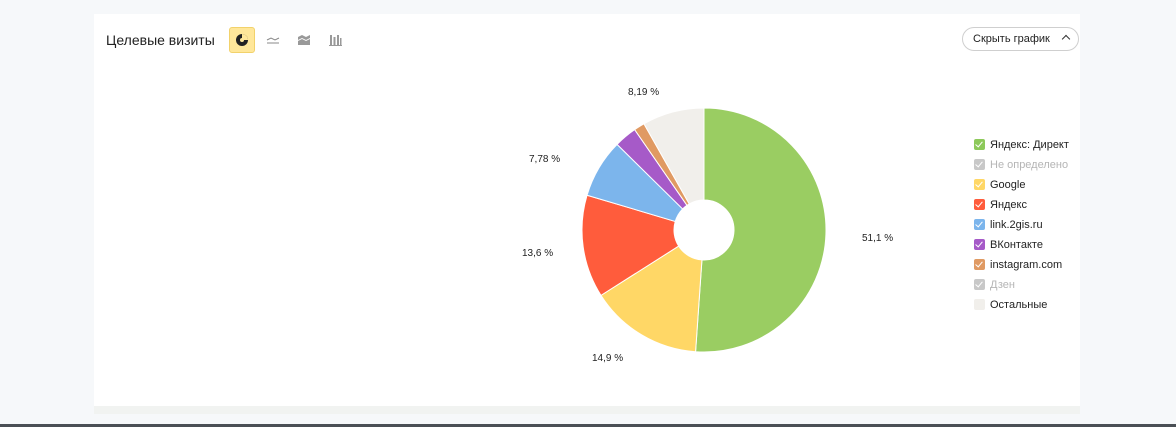  I want to click on bottom-border, so click(588, 425).